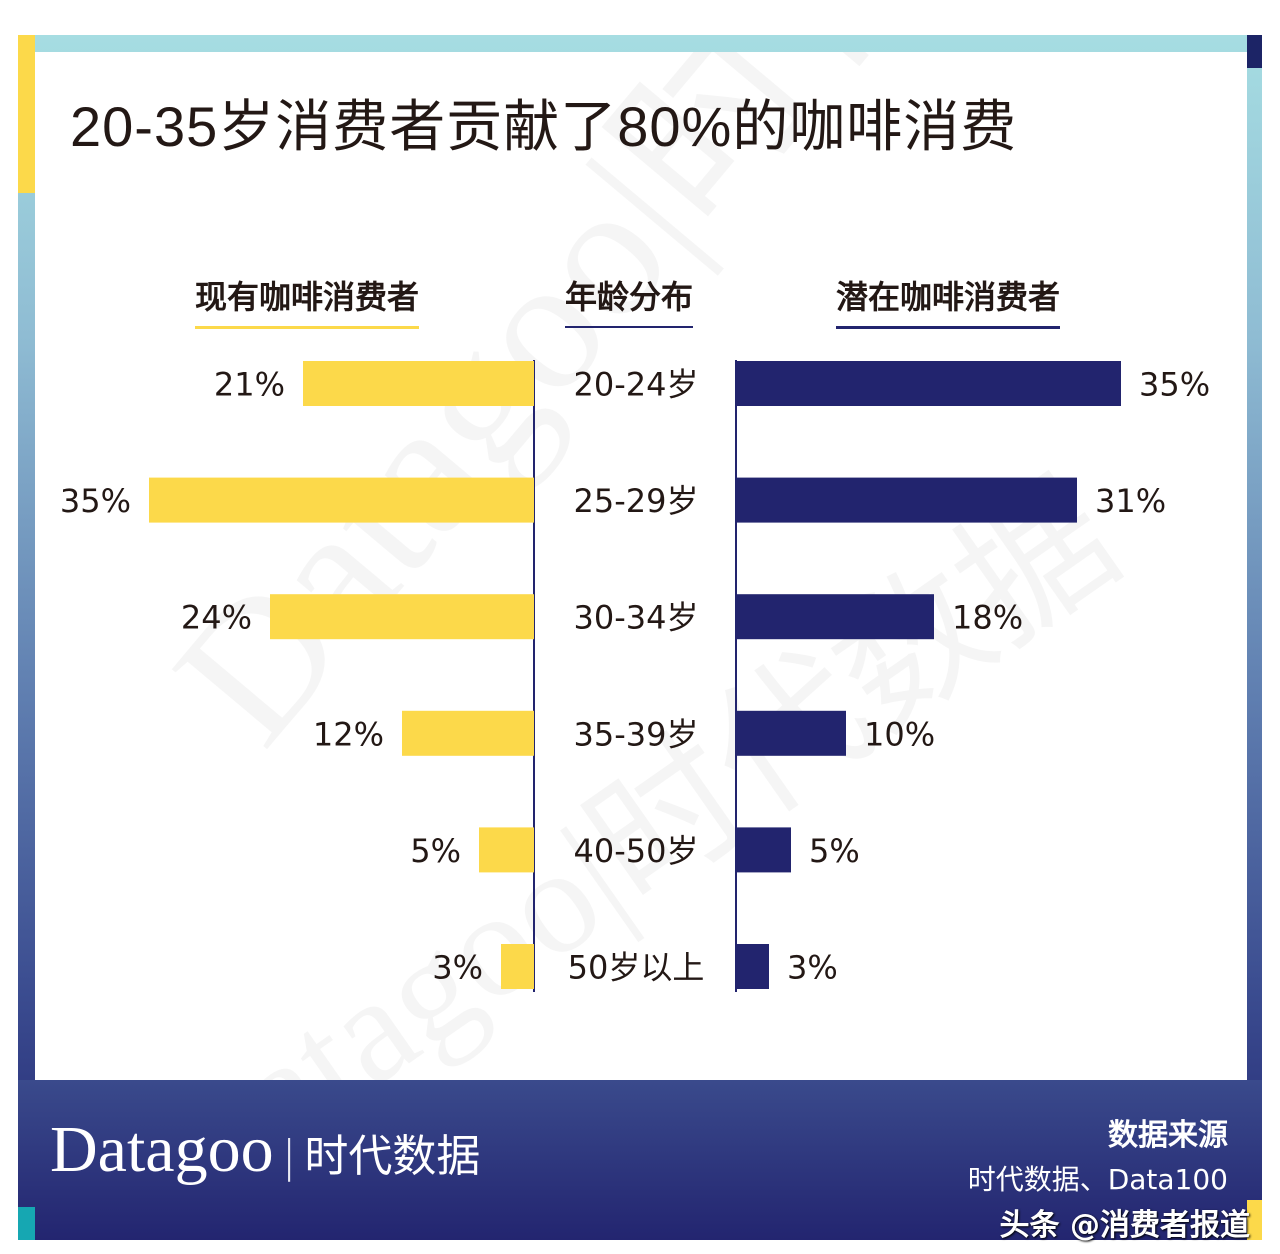  I want to click on category-label: 40-50岁, so click(636, 851).